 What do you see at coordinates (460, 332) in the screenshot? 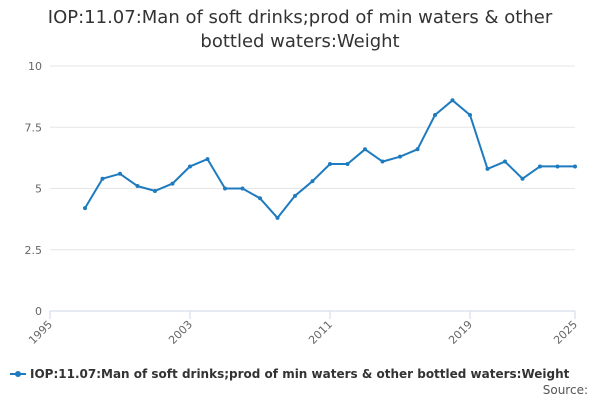
I see `x-tick-label: 2019` at bounding box center [460, 332].